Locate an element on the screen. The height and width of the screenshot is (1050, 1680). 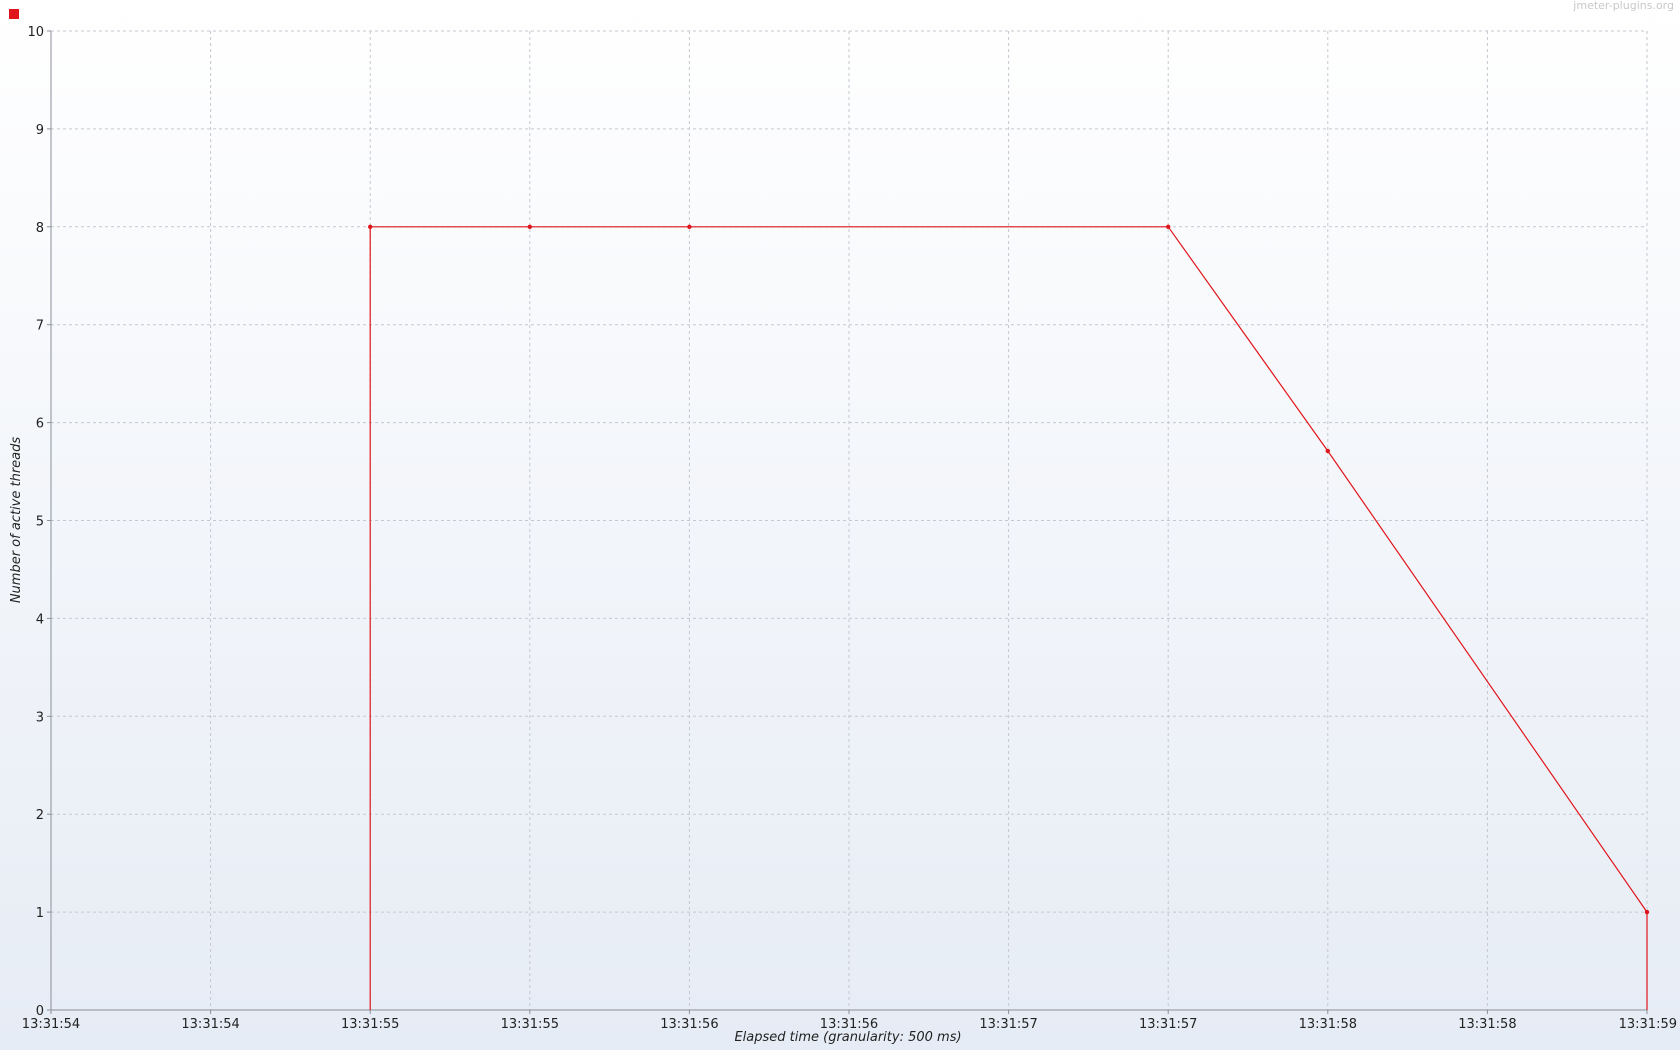
y-axis-title: Number of active threads is located at coordinates (16, 520).